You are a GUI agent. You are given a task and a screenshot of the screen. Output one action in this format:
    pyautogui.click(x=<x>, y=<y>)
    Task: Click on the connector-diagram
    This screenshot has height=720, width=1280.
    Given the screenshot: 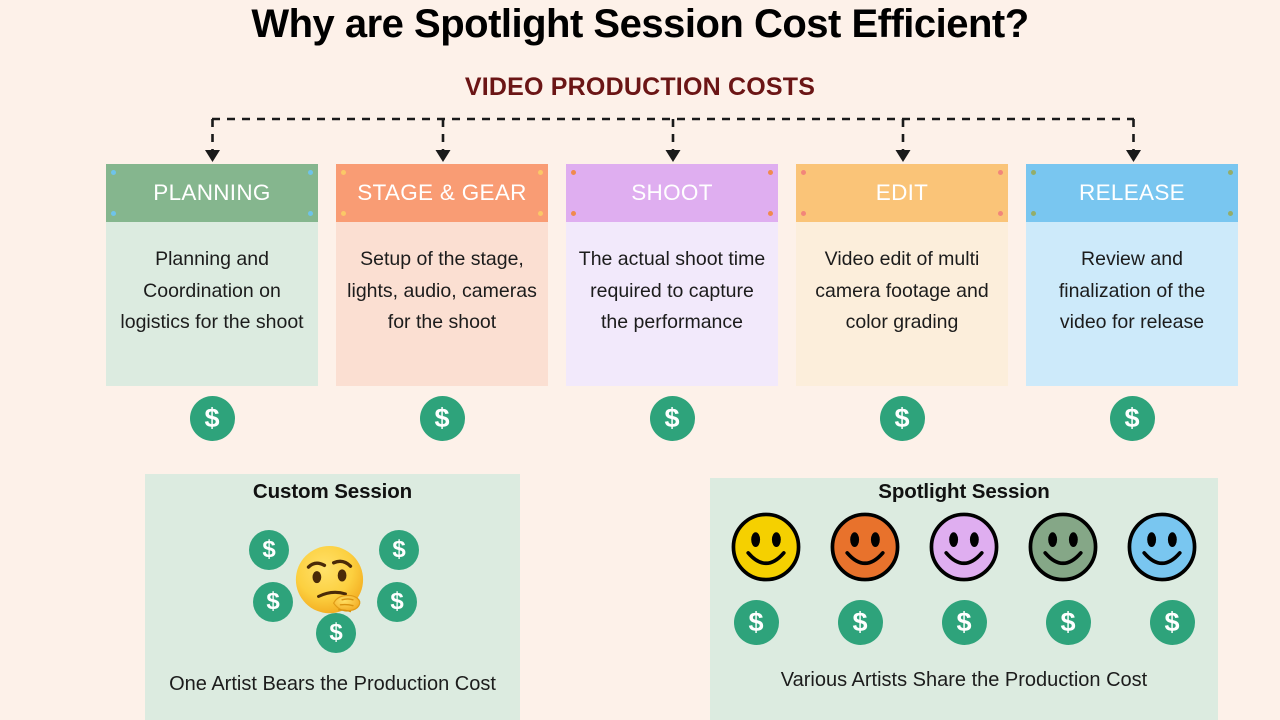 What is the action you would take?
    pyautogui.click(x=640, y=136)
    